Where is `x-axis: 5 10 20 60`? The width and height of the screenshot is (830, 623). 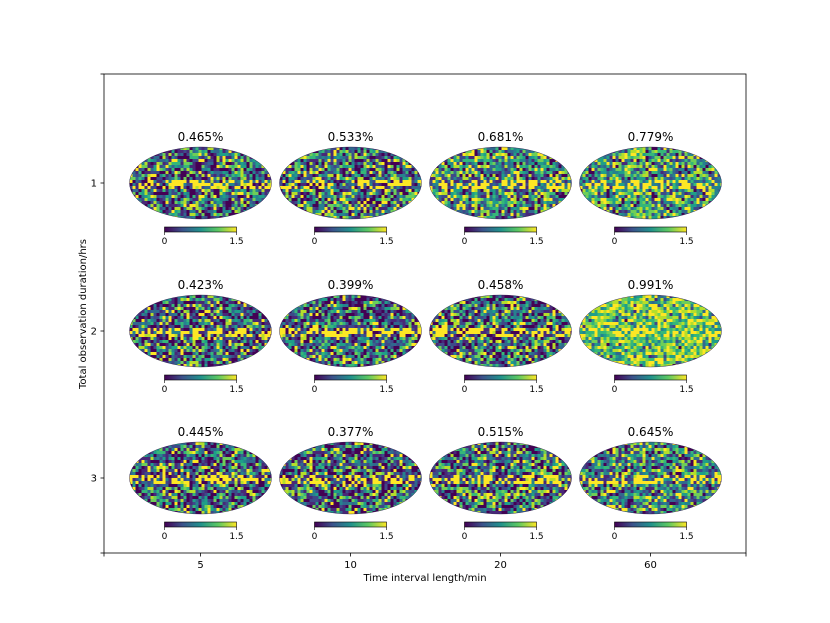 x-axis: 5 10 20 60 is located at coordinates (425, 562).